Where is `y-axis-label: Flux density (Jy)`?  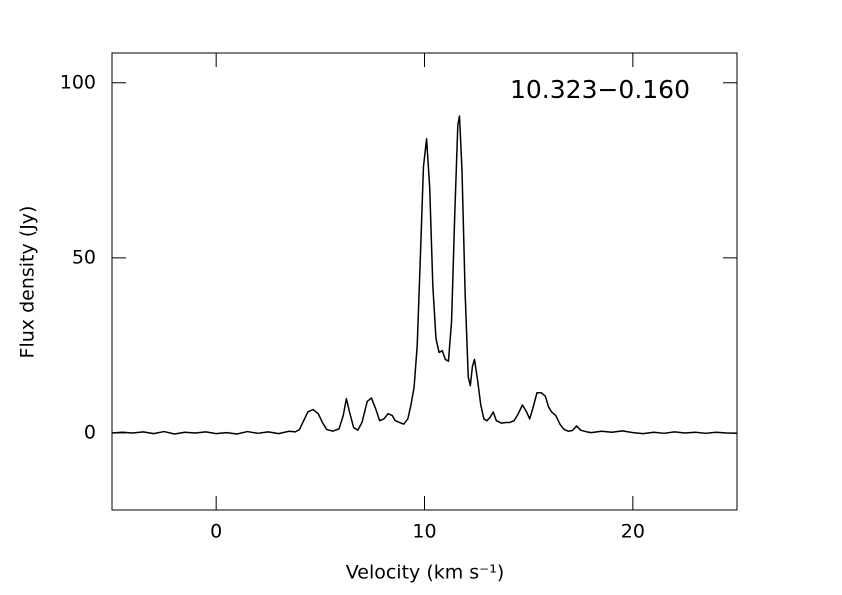 y-axis-label: Flux density (Jy) is located at coordinates (28, 282).